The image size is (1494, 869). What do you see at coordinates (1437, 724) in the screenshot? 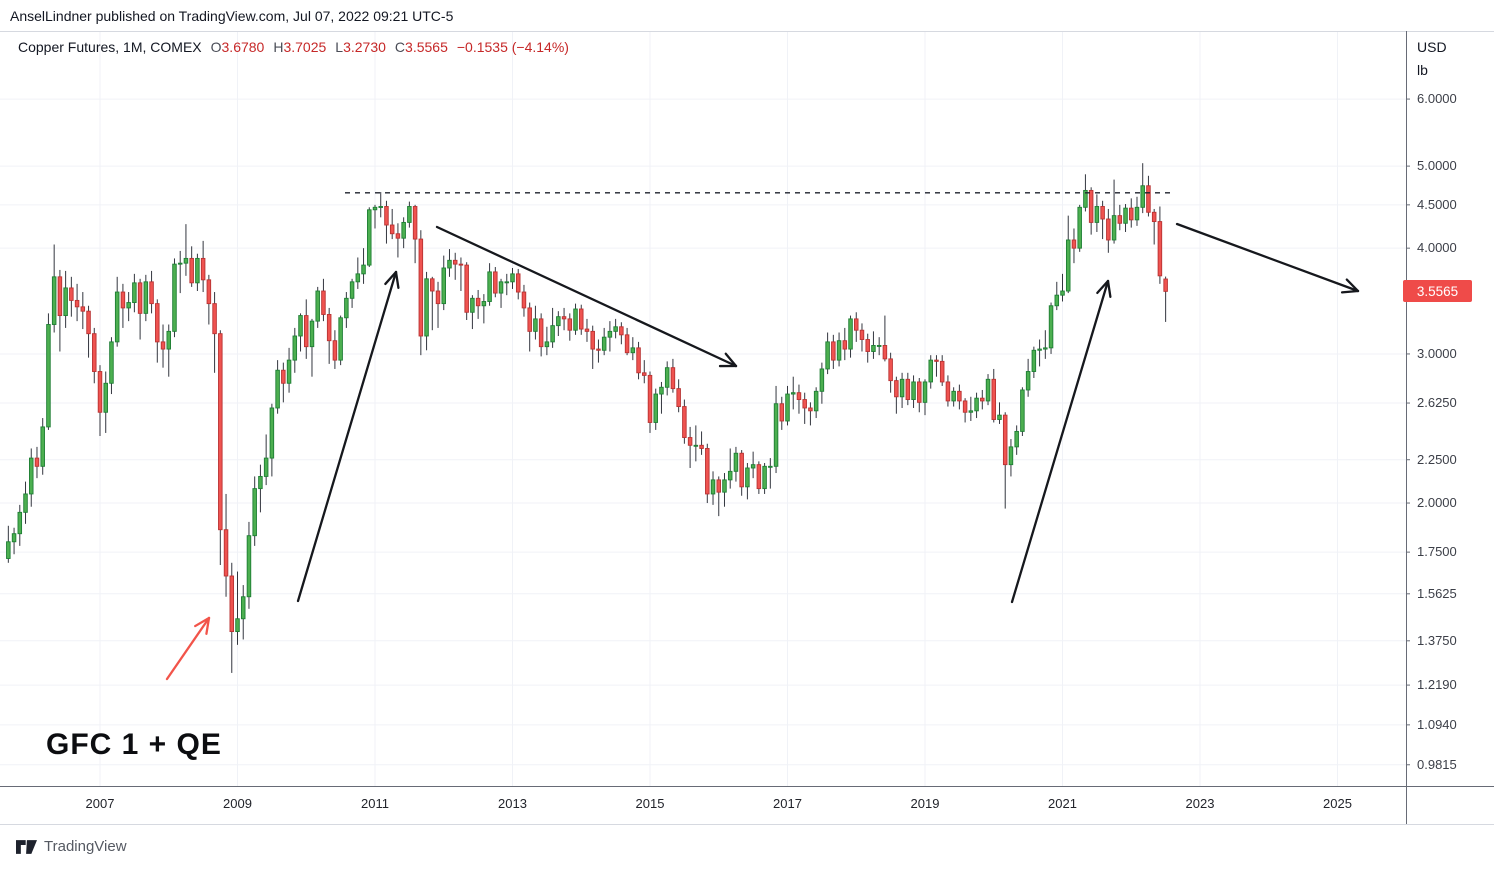
I see `price-tick-label: 1.0940` at bounding box center [1437, 724].